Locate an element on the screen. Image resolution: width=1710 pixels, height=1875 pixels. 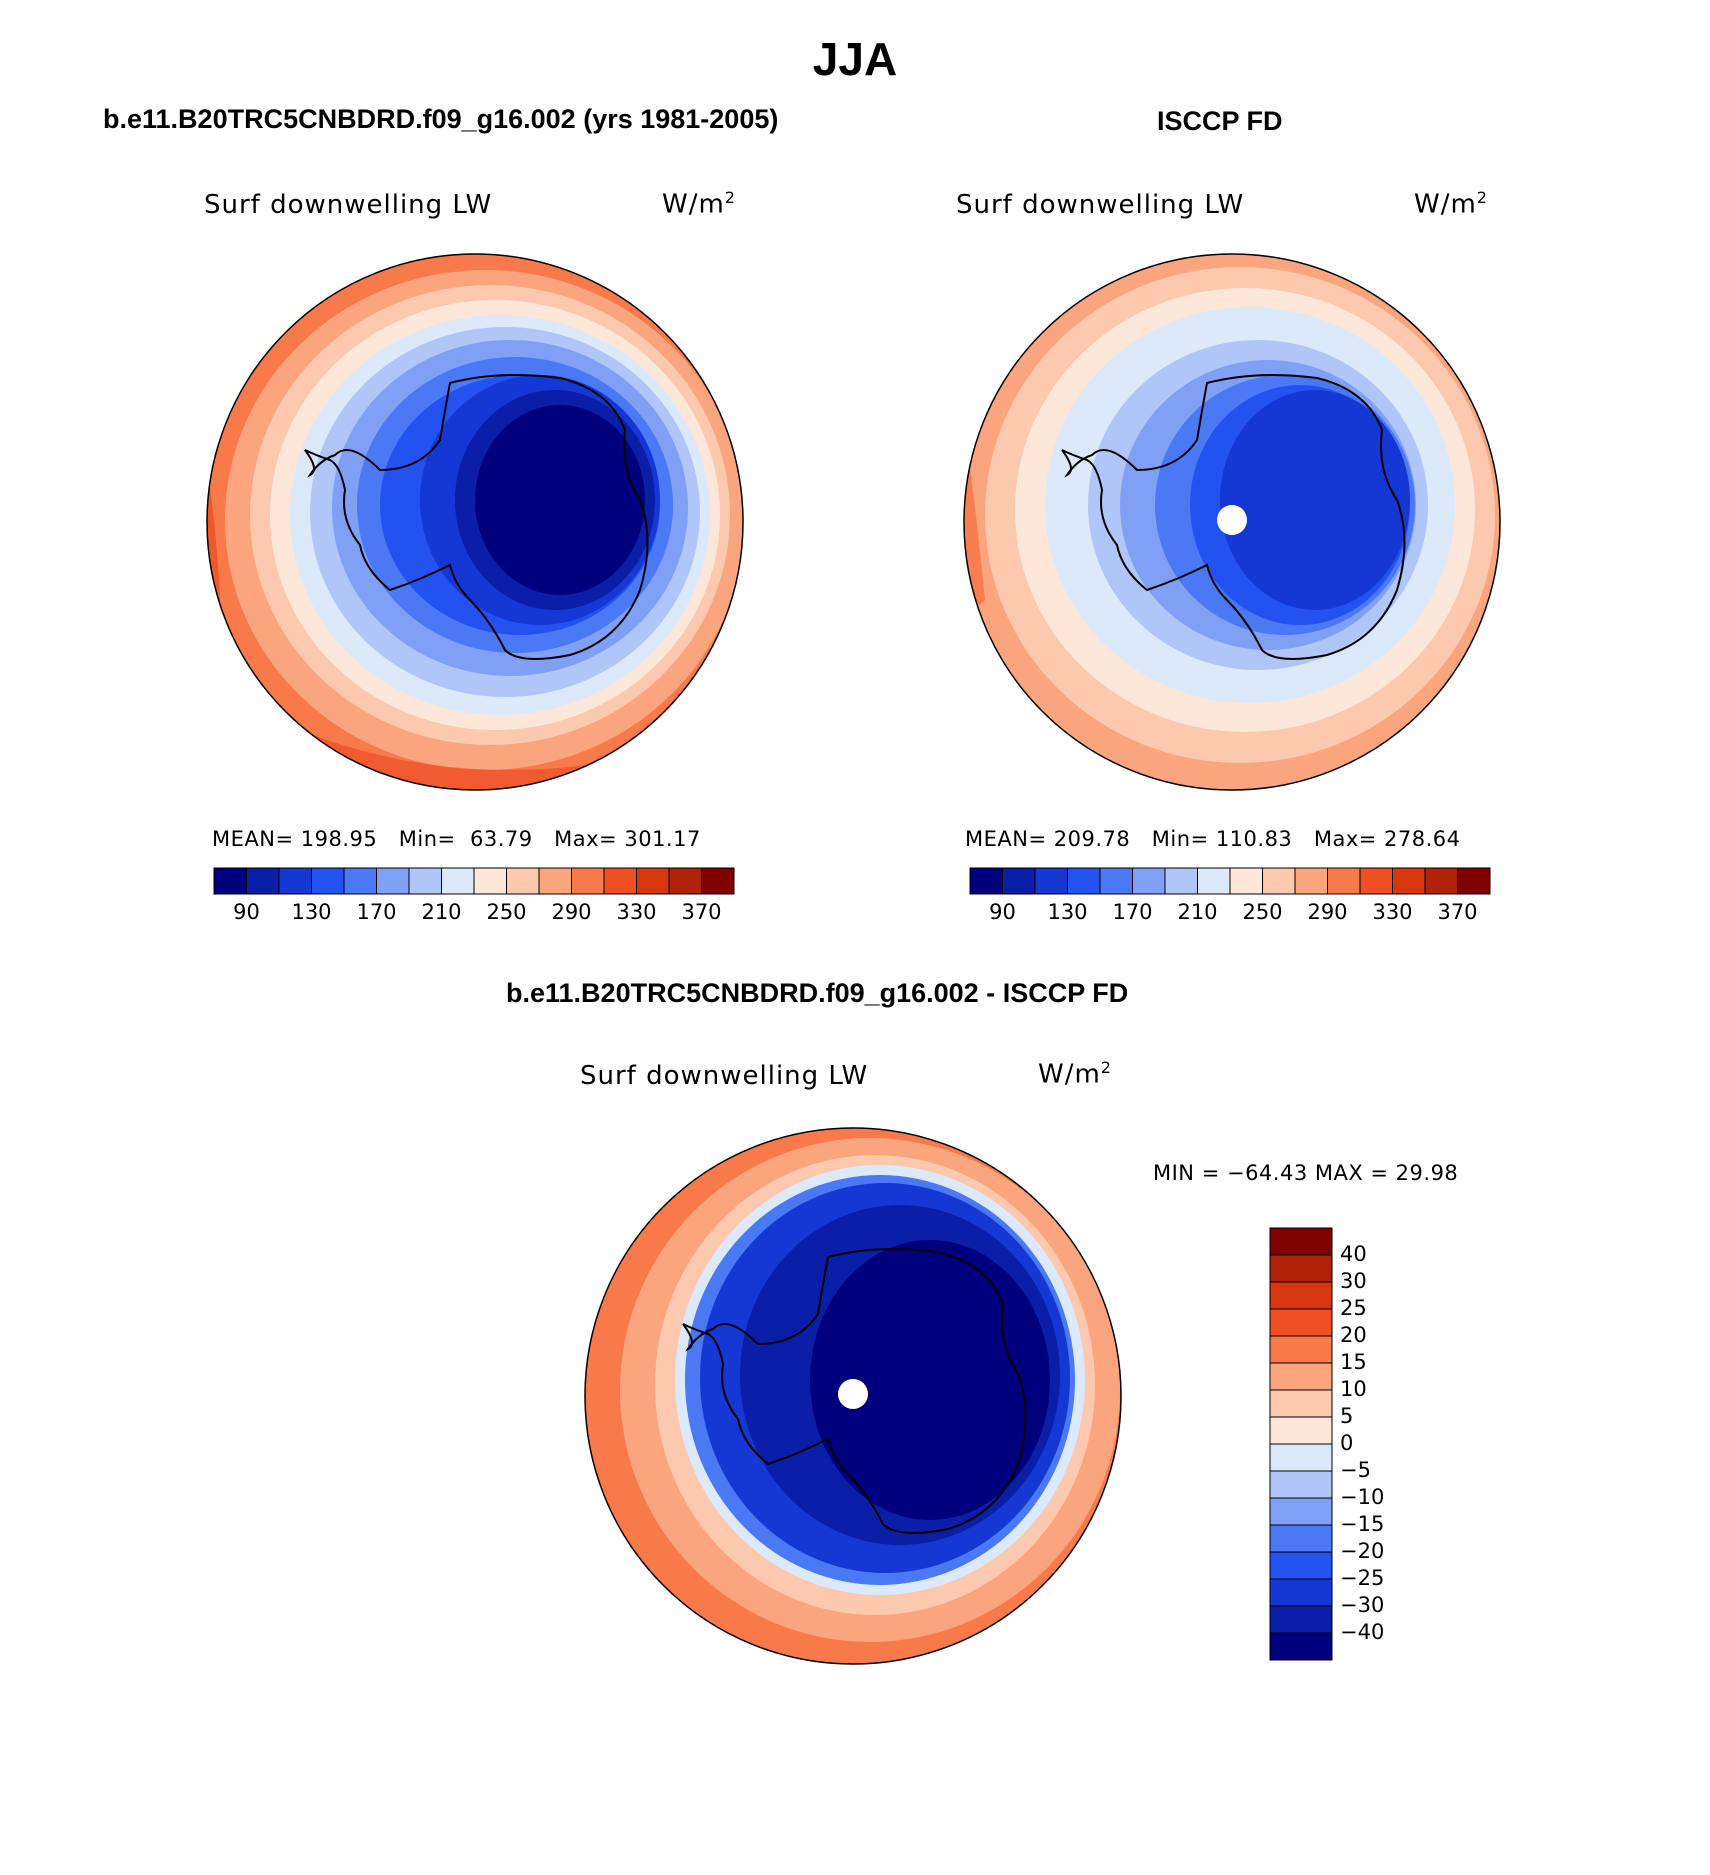
colorbar-tick-label: −40 is located at coordinates (1362, 1632).